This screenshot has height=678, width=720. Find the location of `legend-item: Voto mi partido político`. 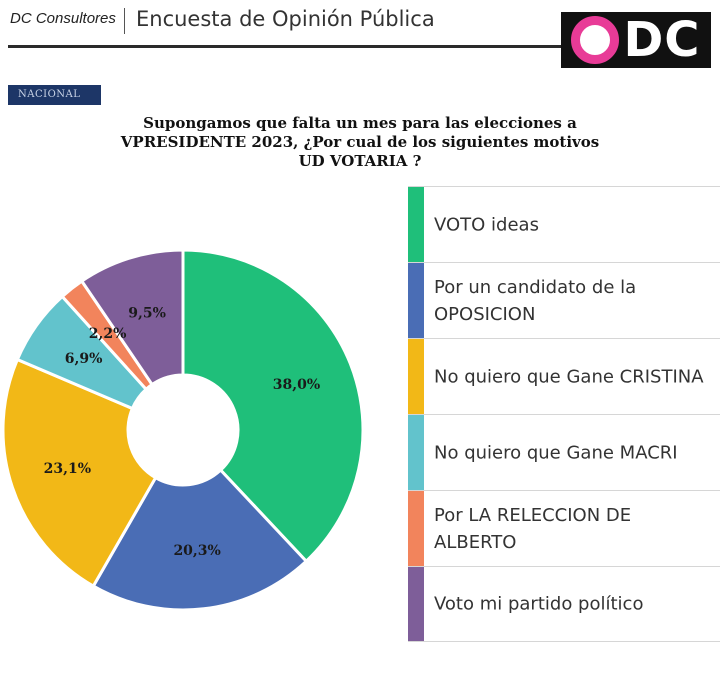

legend-item: Voto mi partido político is located at coordinates (564, 604).